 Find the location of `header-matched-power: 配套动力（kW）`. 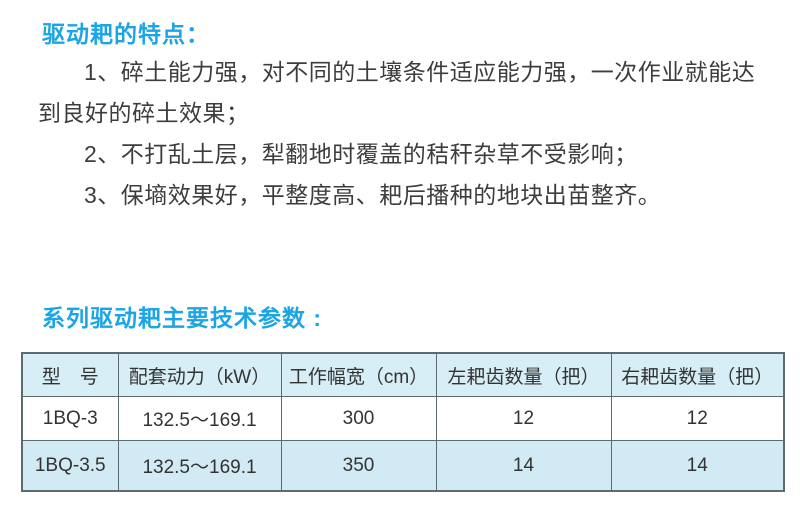

header-matched-power: 配套动力（kW） is located at coordinates (199, 374).